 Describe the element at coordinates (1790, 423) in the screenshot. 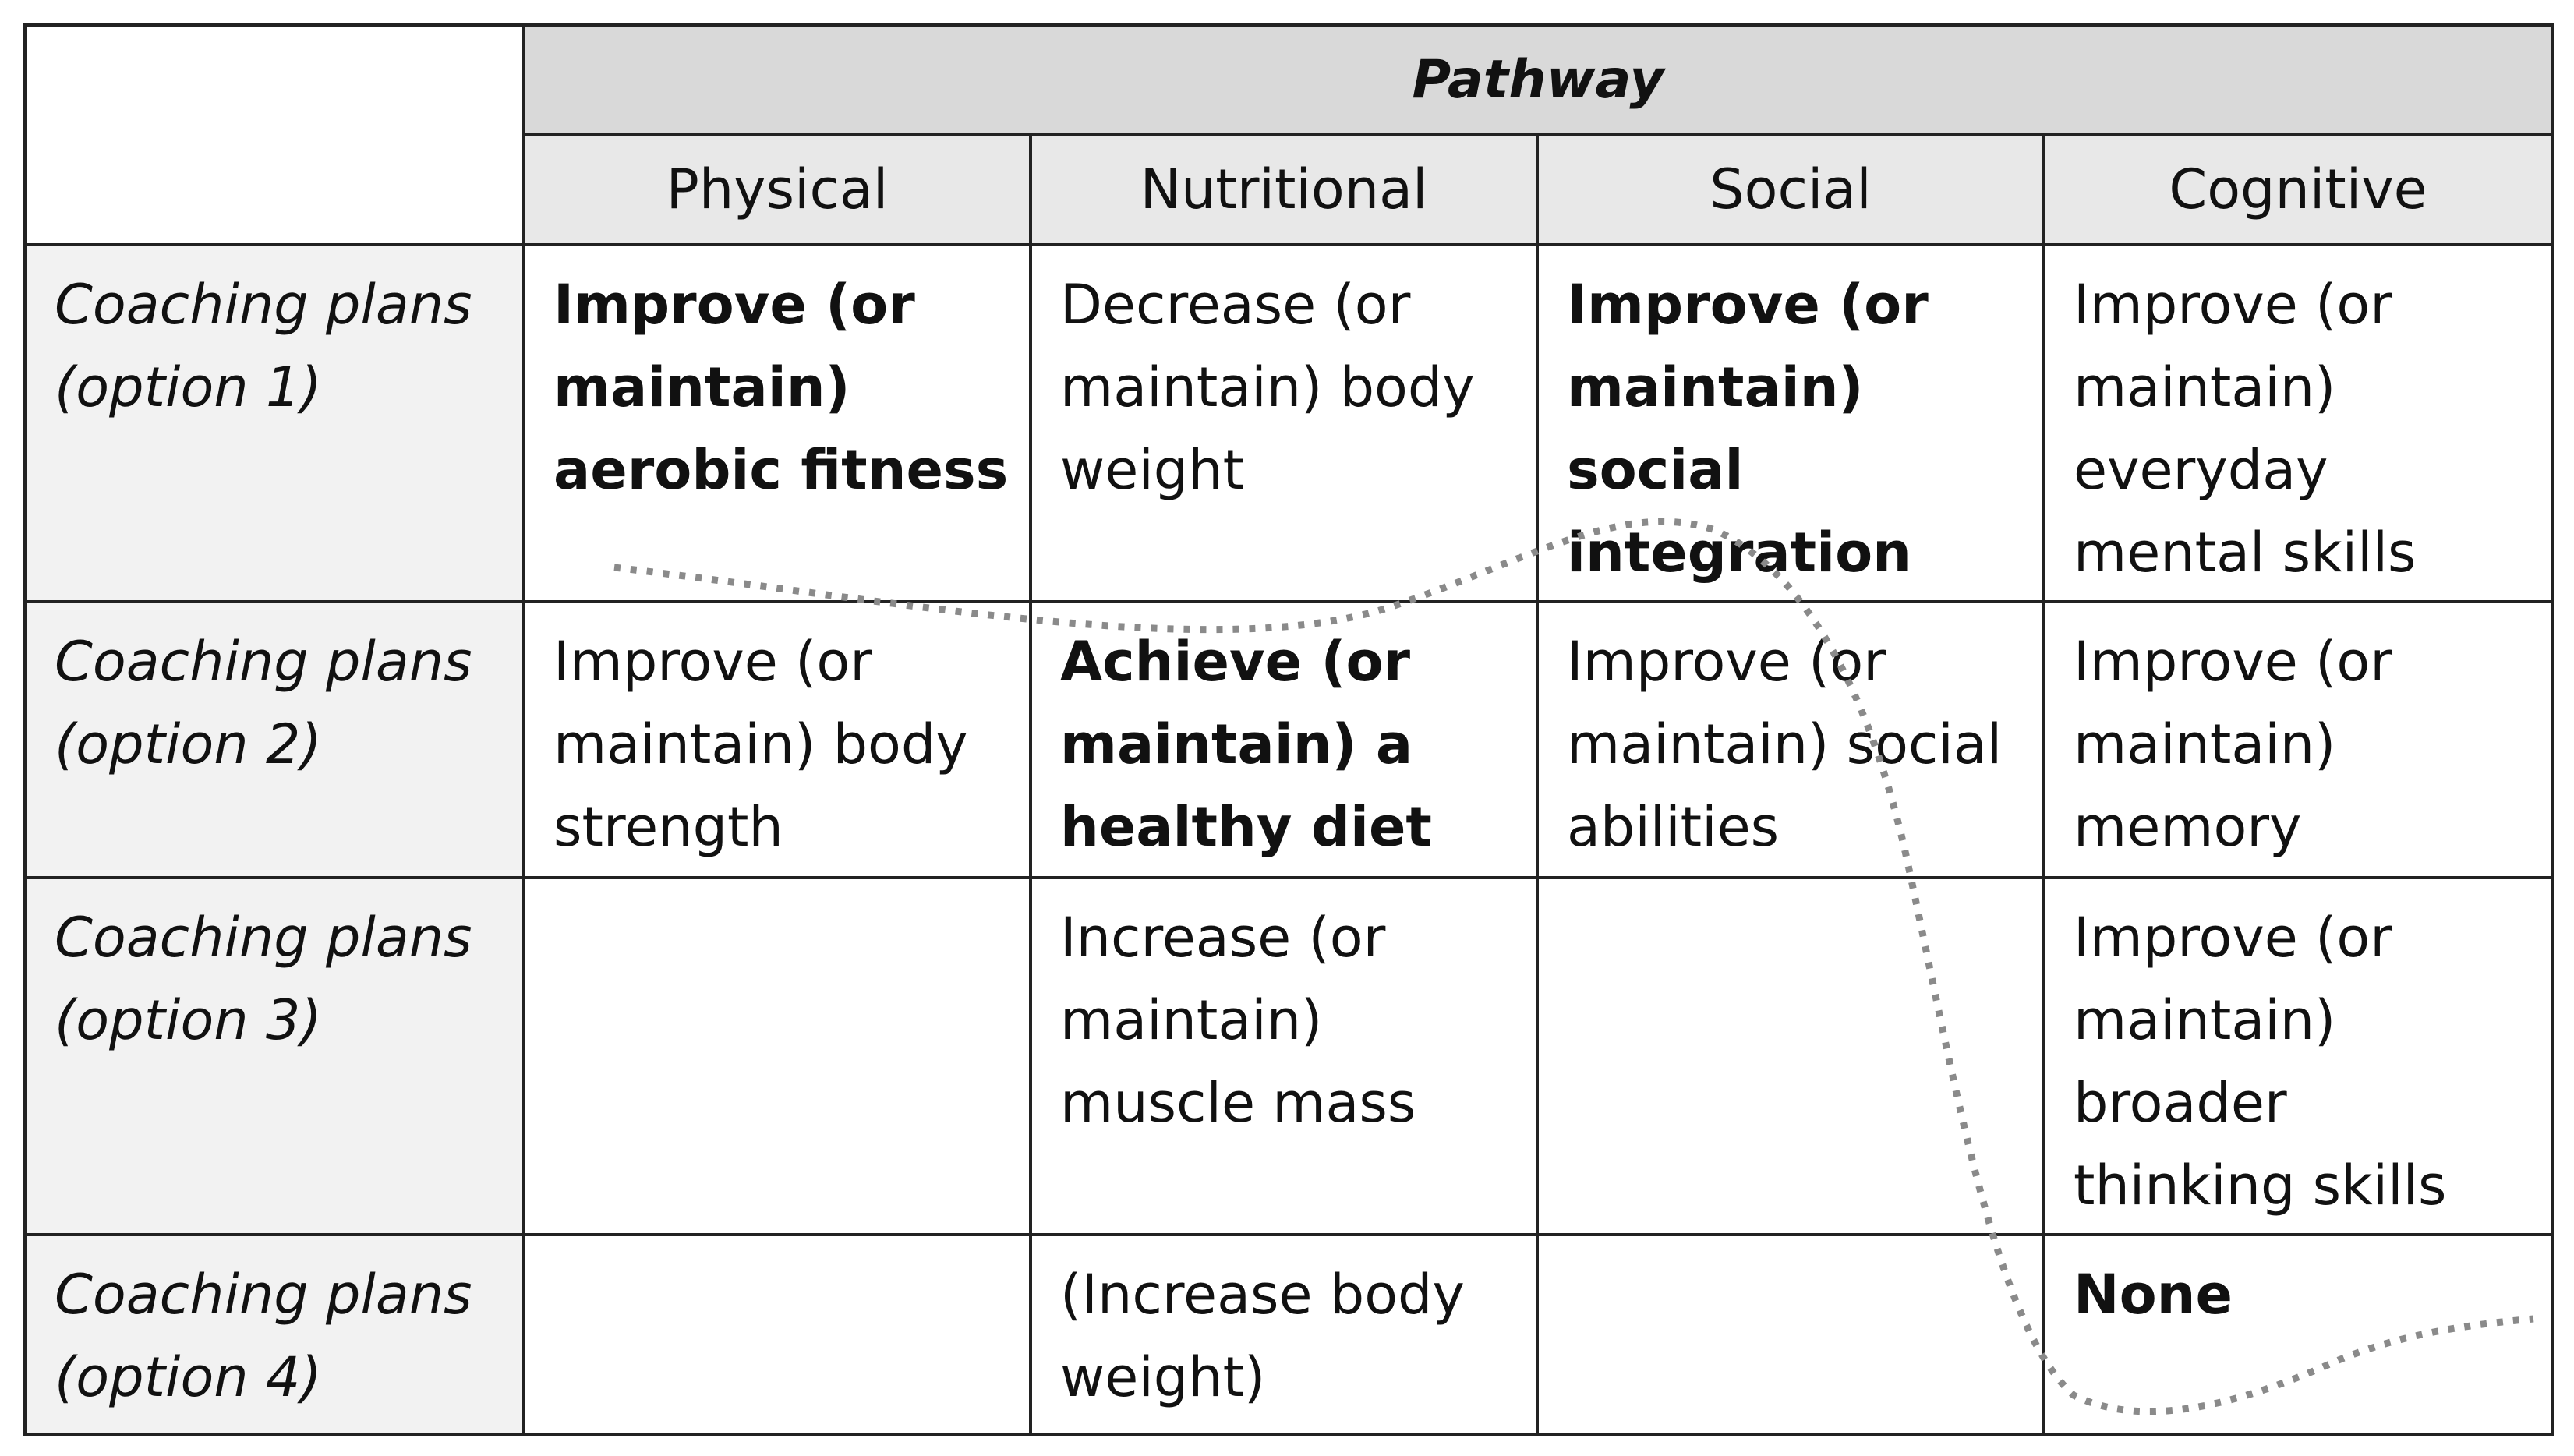

I see `cell-option-1-social: Improve (or maintain) social integration` at that location.